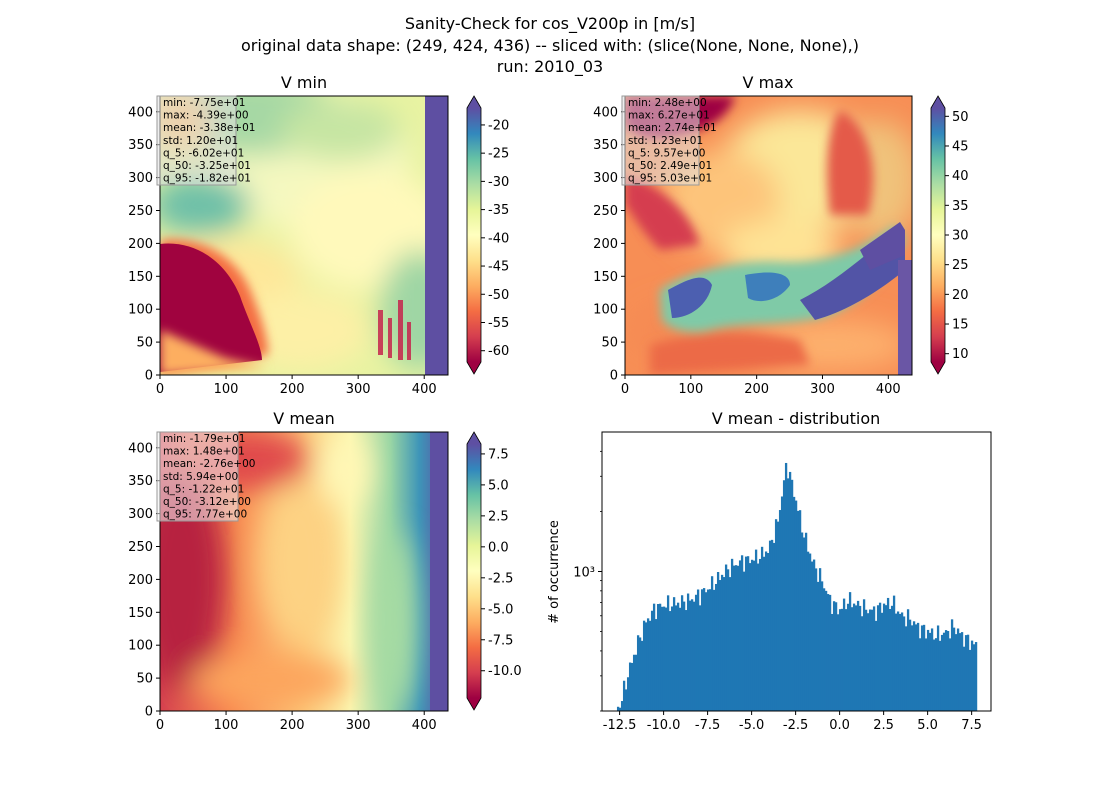 This screenshot has height=800, width=1100. Describe the element at coordinates (960, 176) in the screenshot. I see `colorbar-tick-label: 40` at that location.